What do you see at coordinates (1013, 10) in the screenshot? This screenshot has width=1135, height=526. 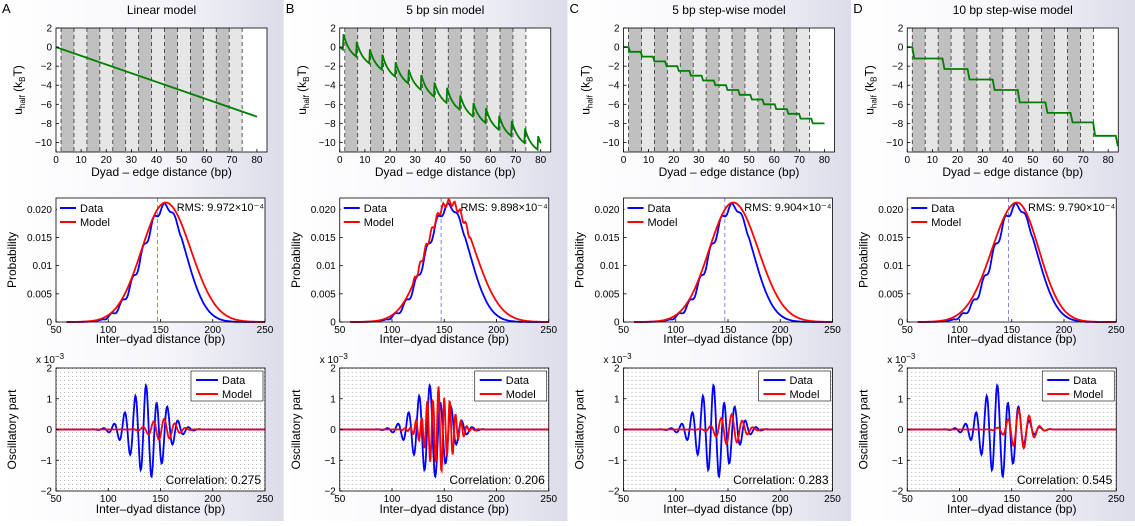 I see `panel-title: 10 bp step-wise model` at bounding box center [1013, 10].